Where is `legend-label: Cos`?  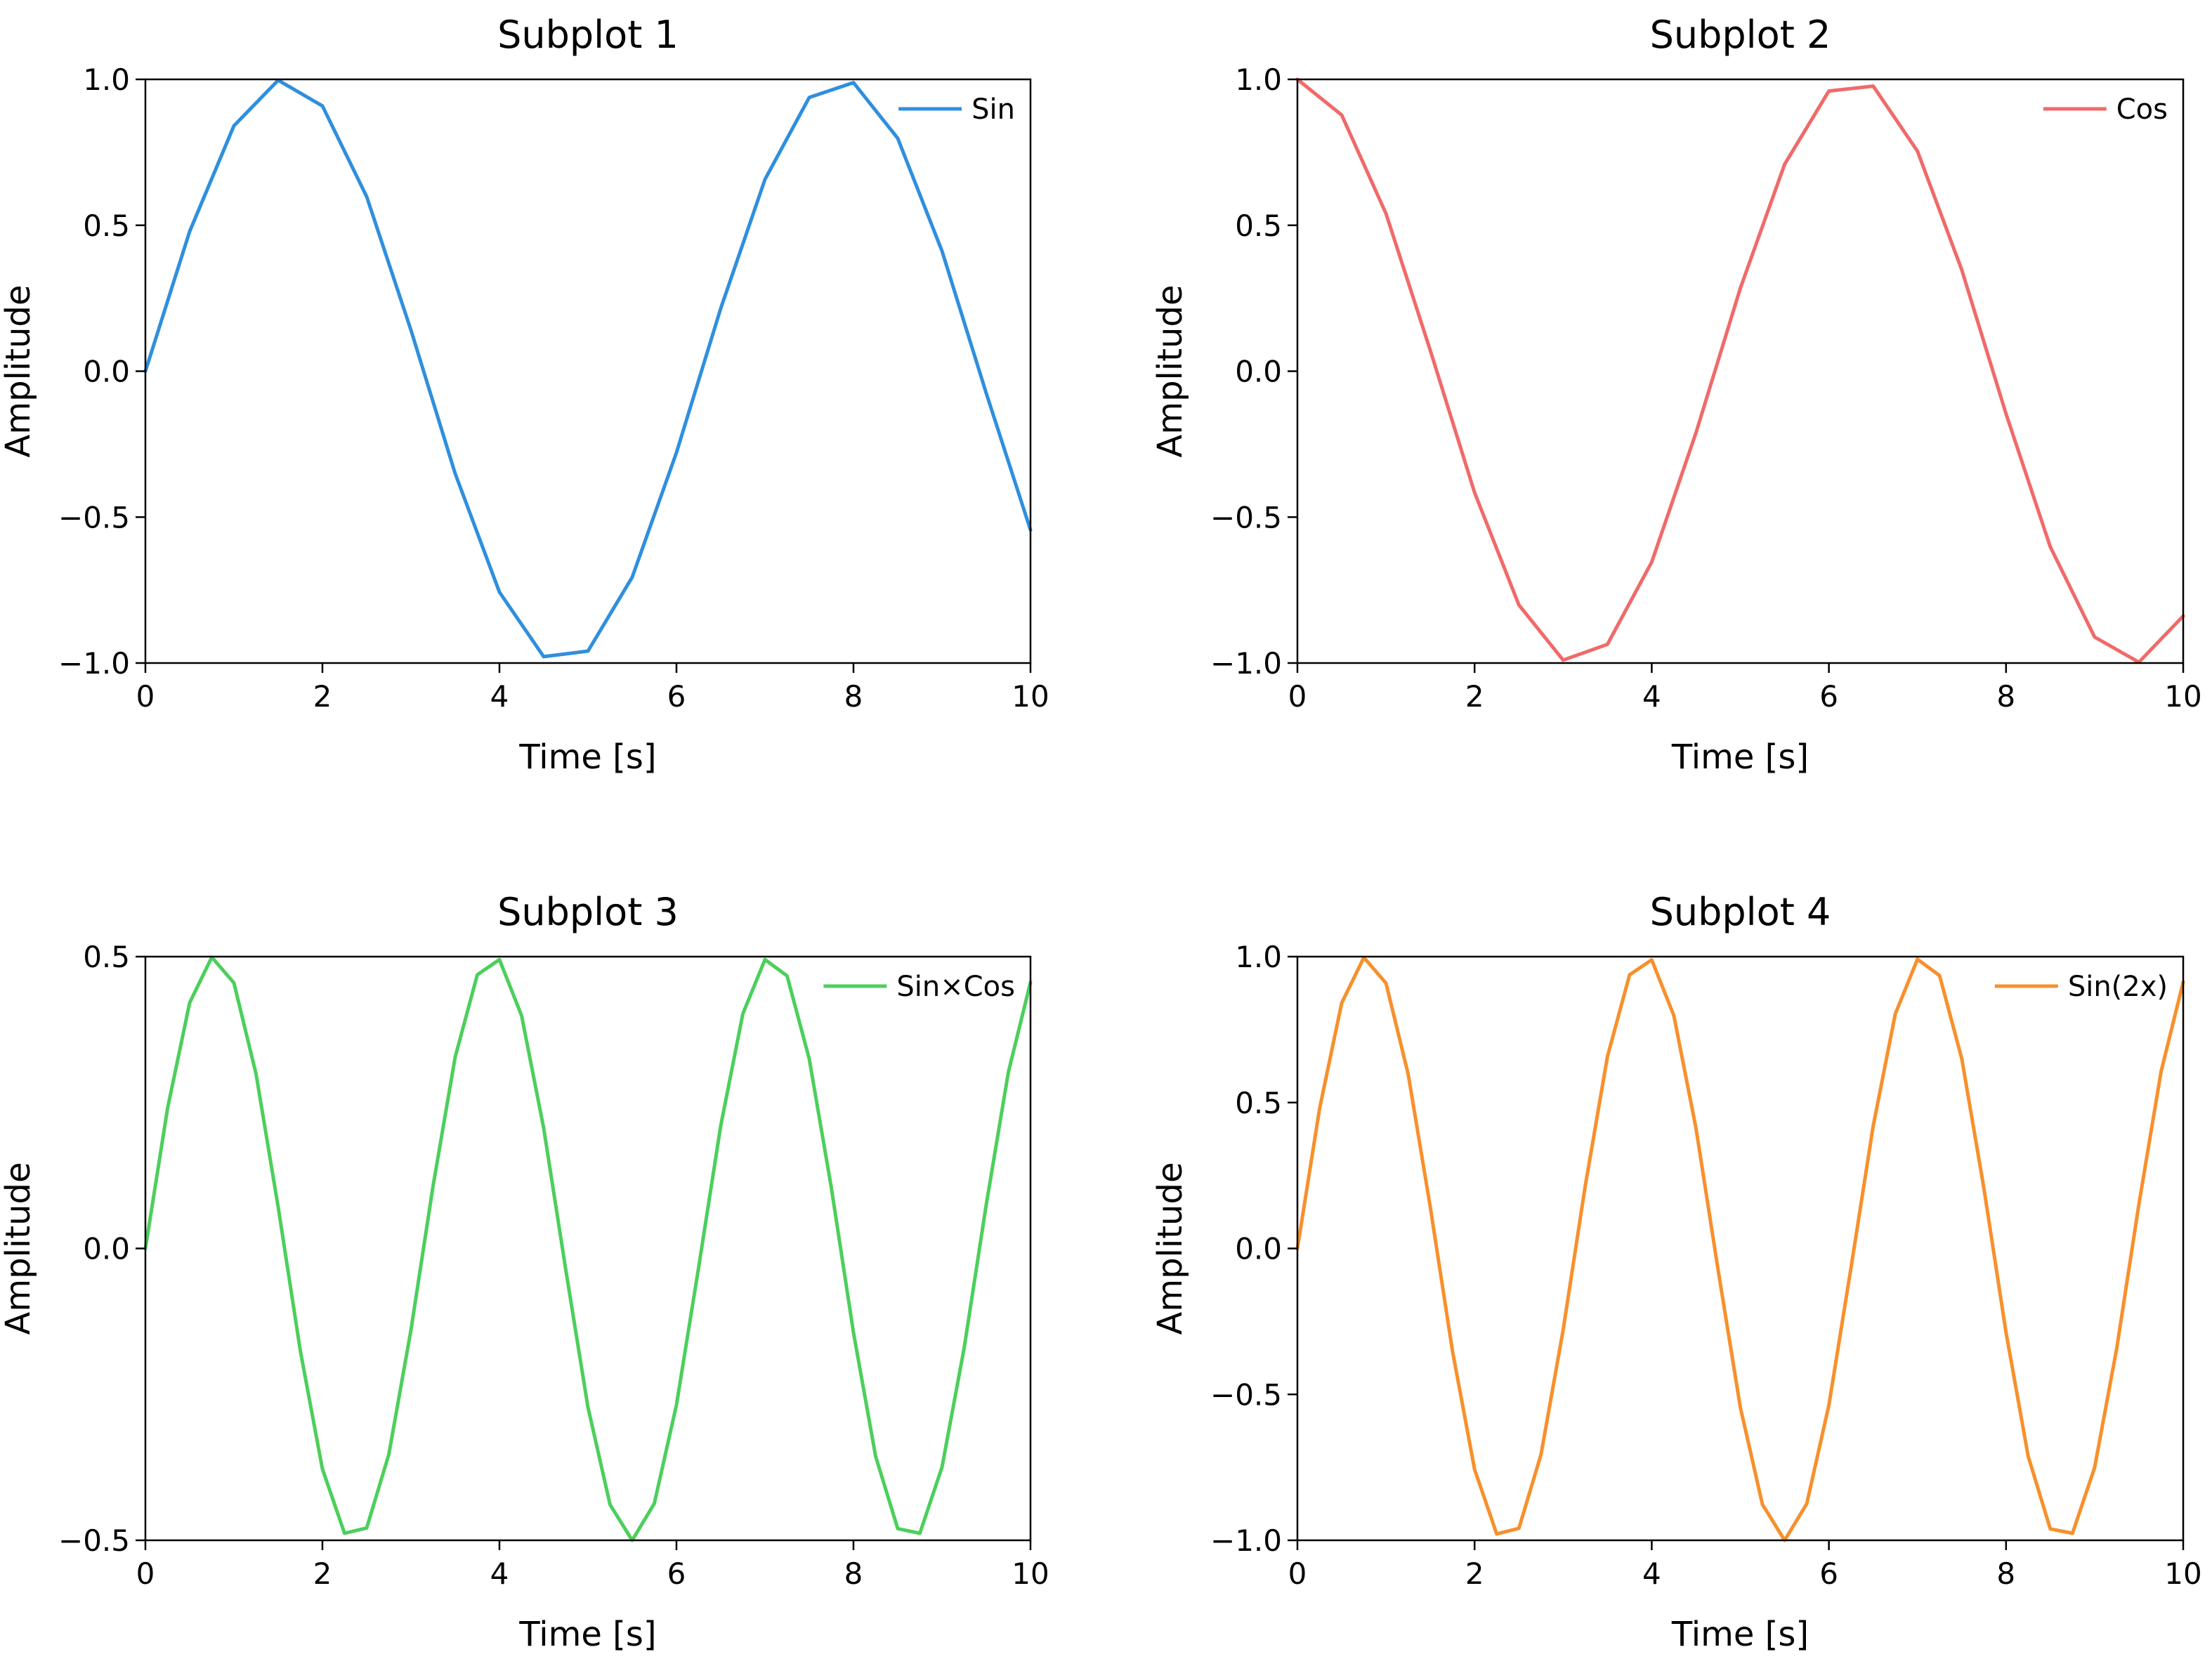 legend-label: Cos is located at coordinates (2142, 110).